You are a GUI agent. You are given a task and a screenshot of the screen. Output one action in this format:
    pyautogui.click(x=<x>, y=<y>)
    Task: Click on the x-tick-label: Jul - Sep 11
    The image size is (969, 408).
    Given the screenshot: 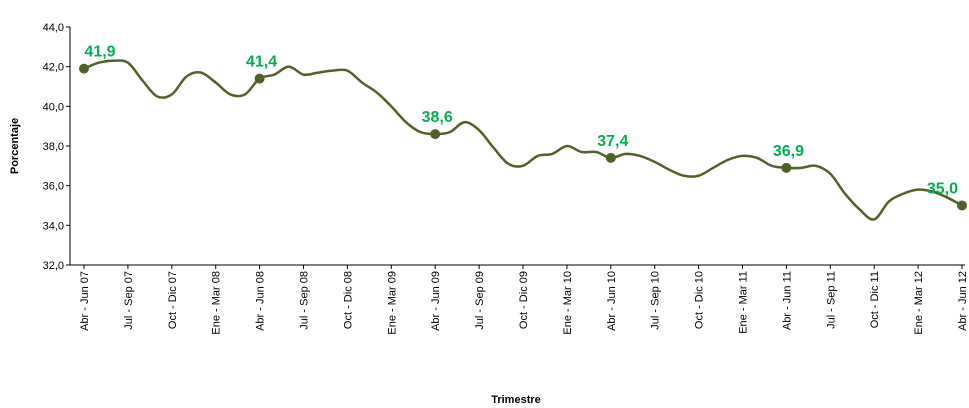 What is the action you would take?
    pyautogui.click(x=831, y=300)
    